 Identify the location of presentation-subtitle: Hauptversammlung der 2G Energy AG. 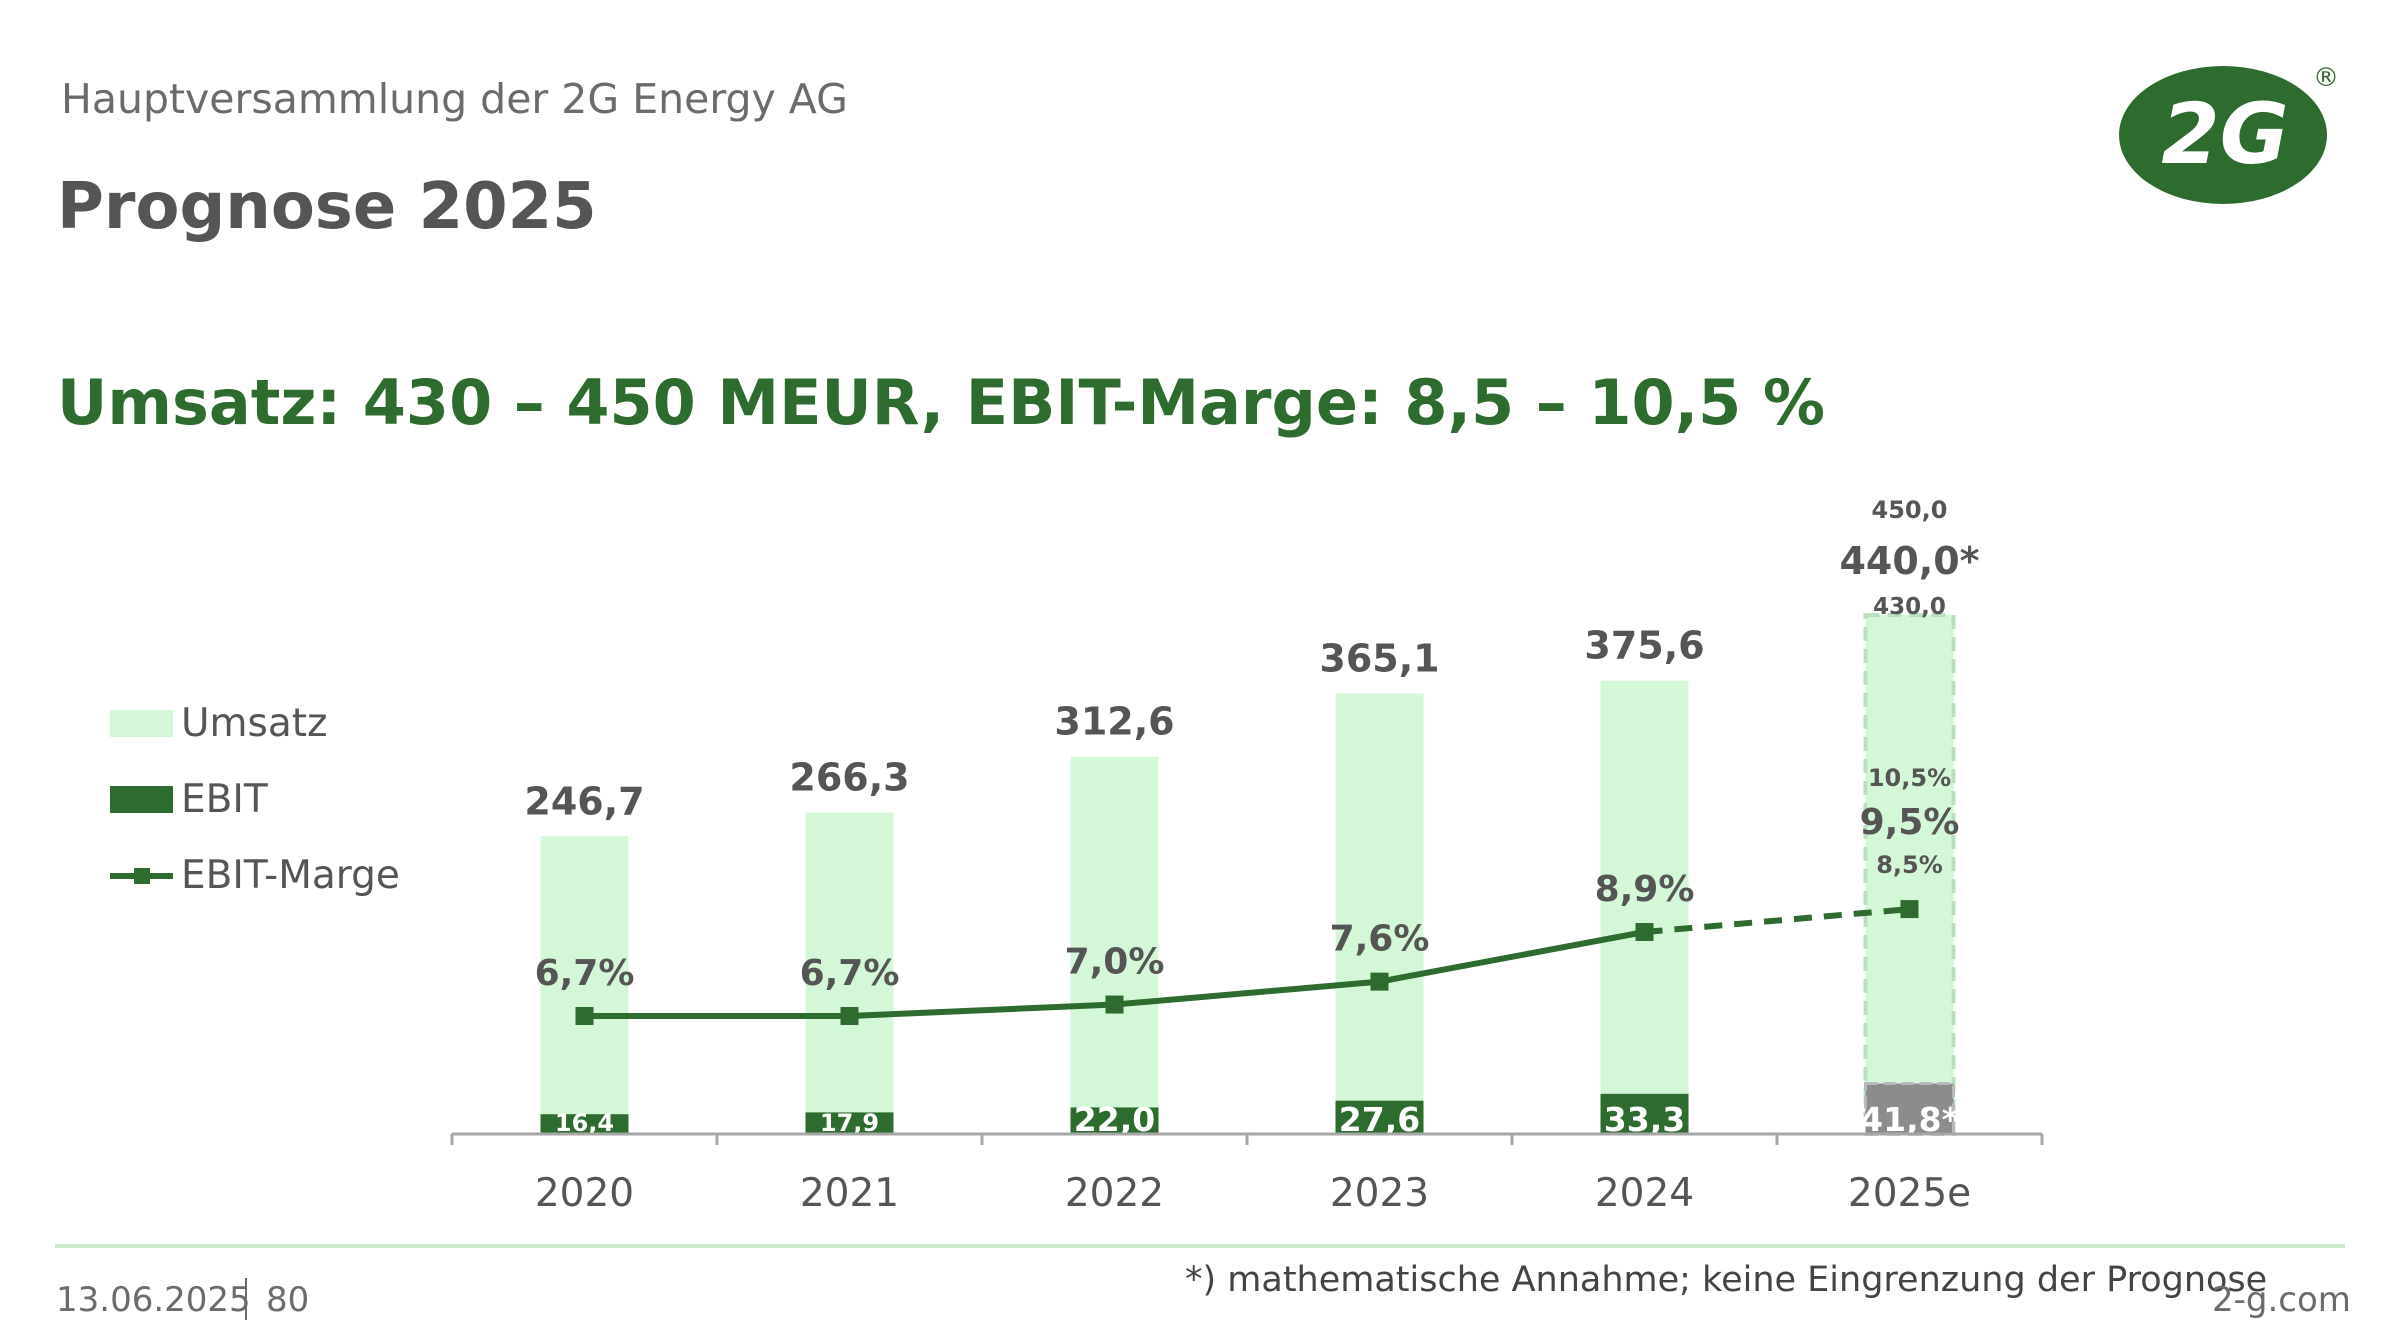
(454, 99).